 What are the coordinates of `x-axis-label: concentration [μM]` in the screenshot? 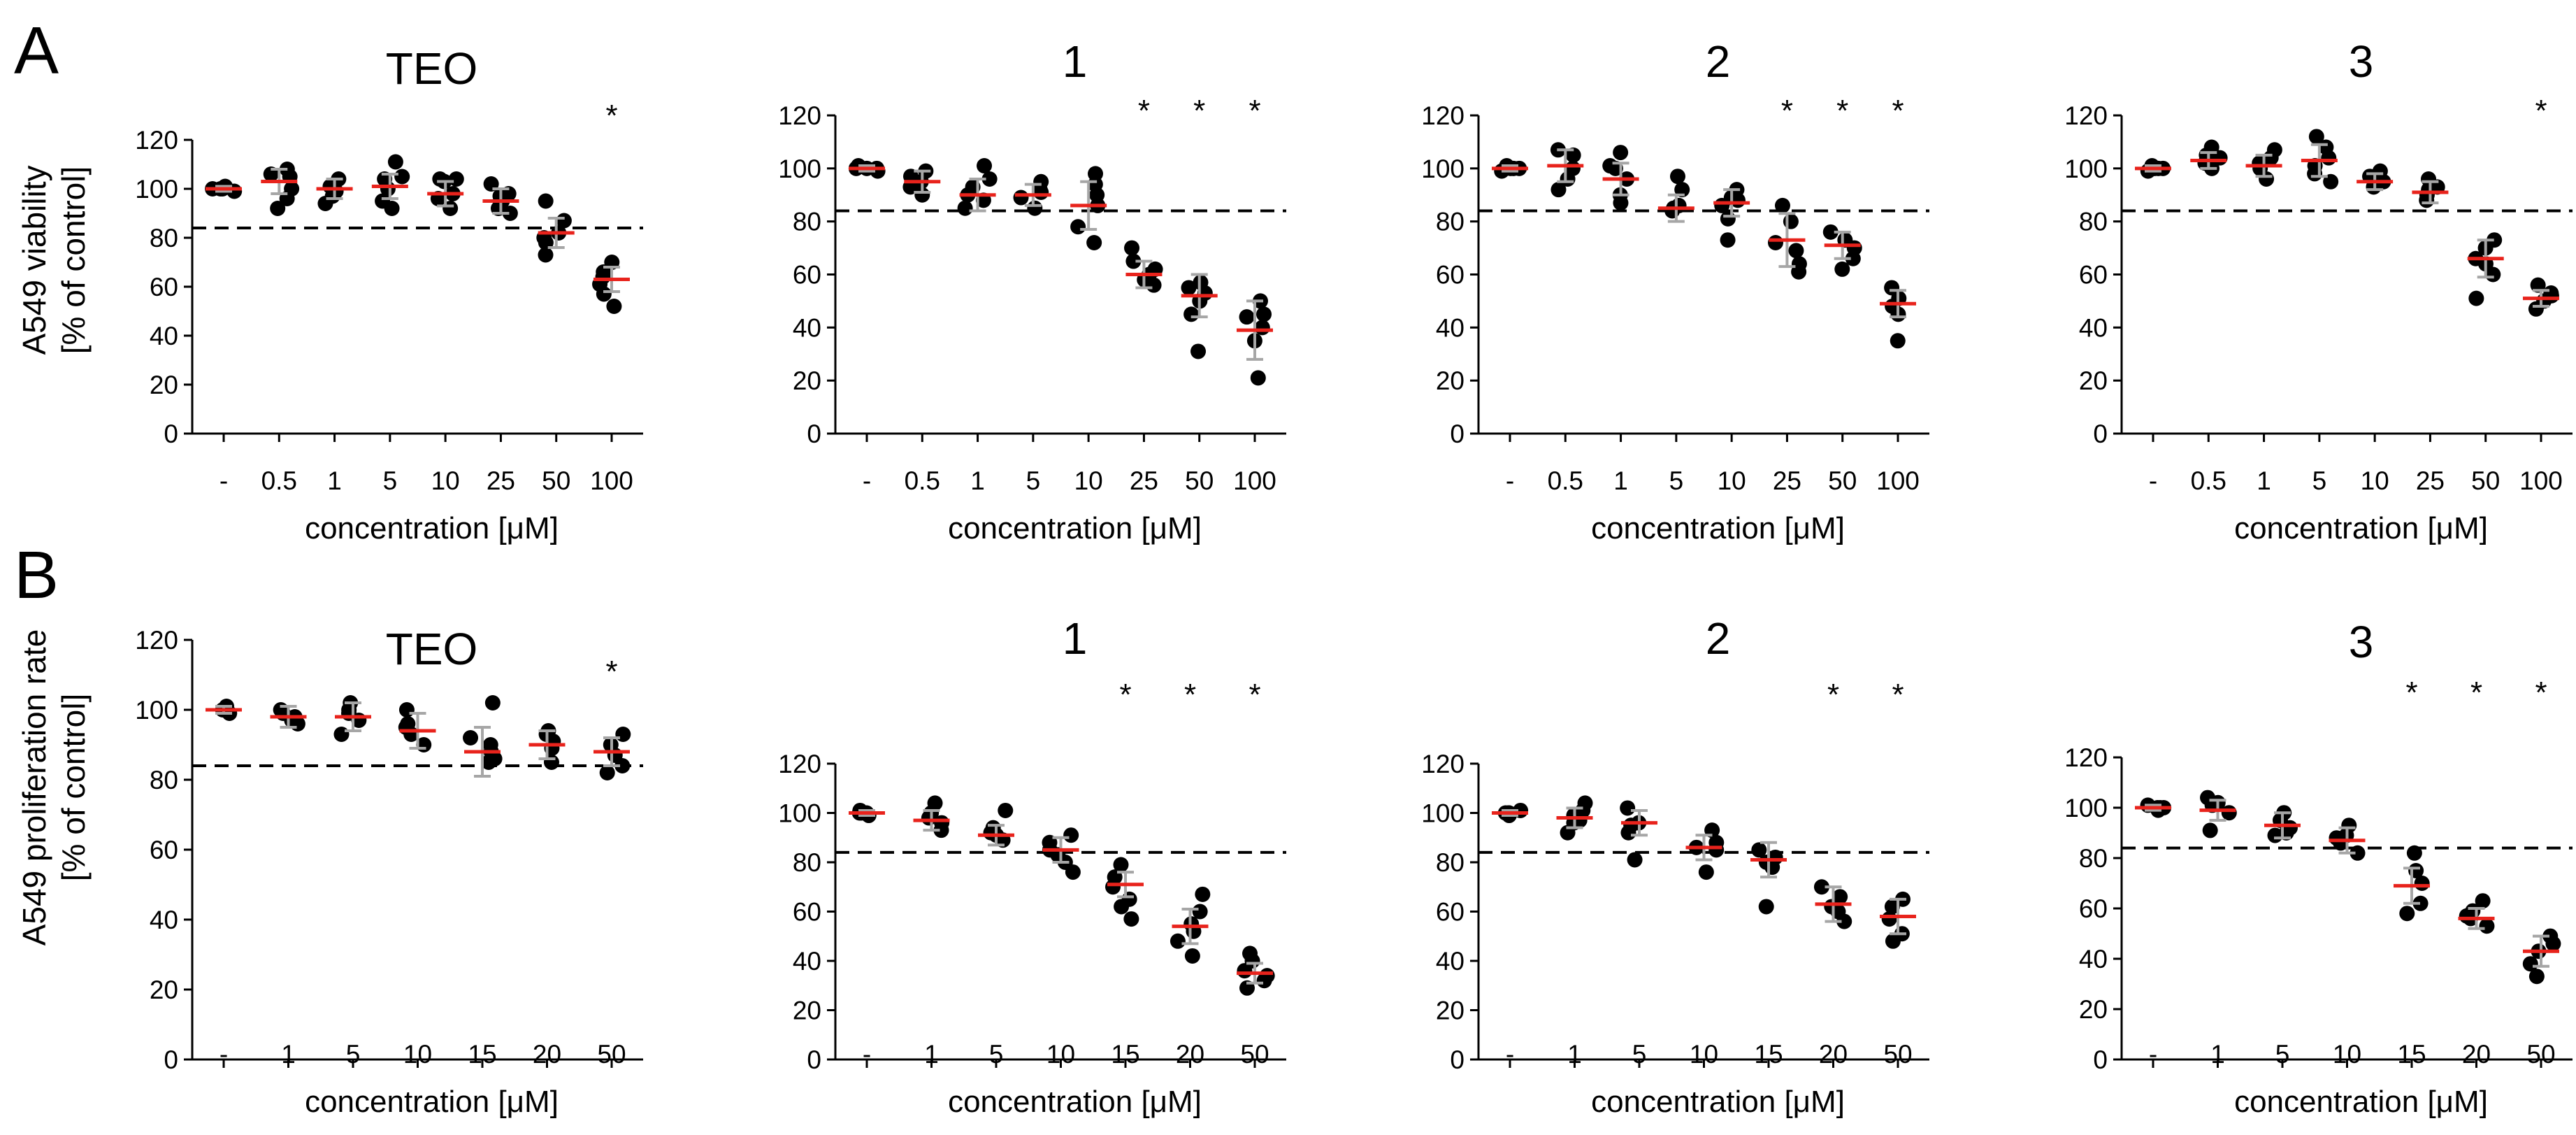 It's located at (2361, 1102).